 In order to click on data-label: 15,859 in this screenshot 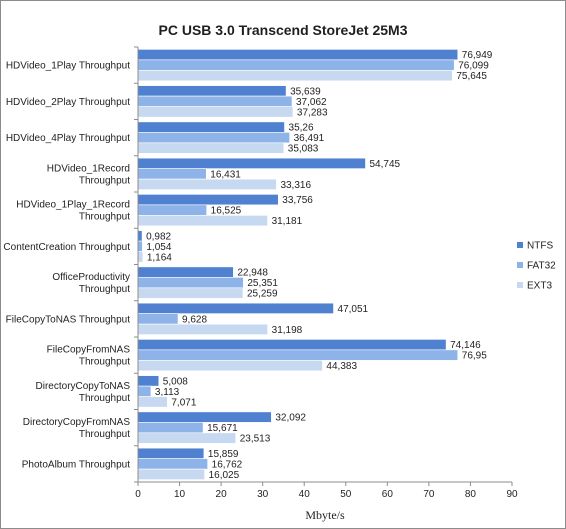, I will do `click(223, 454)`.